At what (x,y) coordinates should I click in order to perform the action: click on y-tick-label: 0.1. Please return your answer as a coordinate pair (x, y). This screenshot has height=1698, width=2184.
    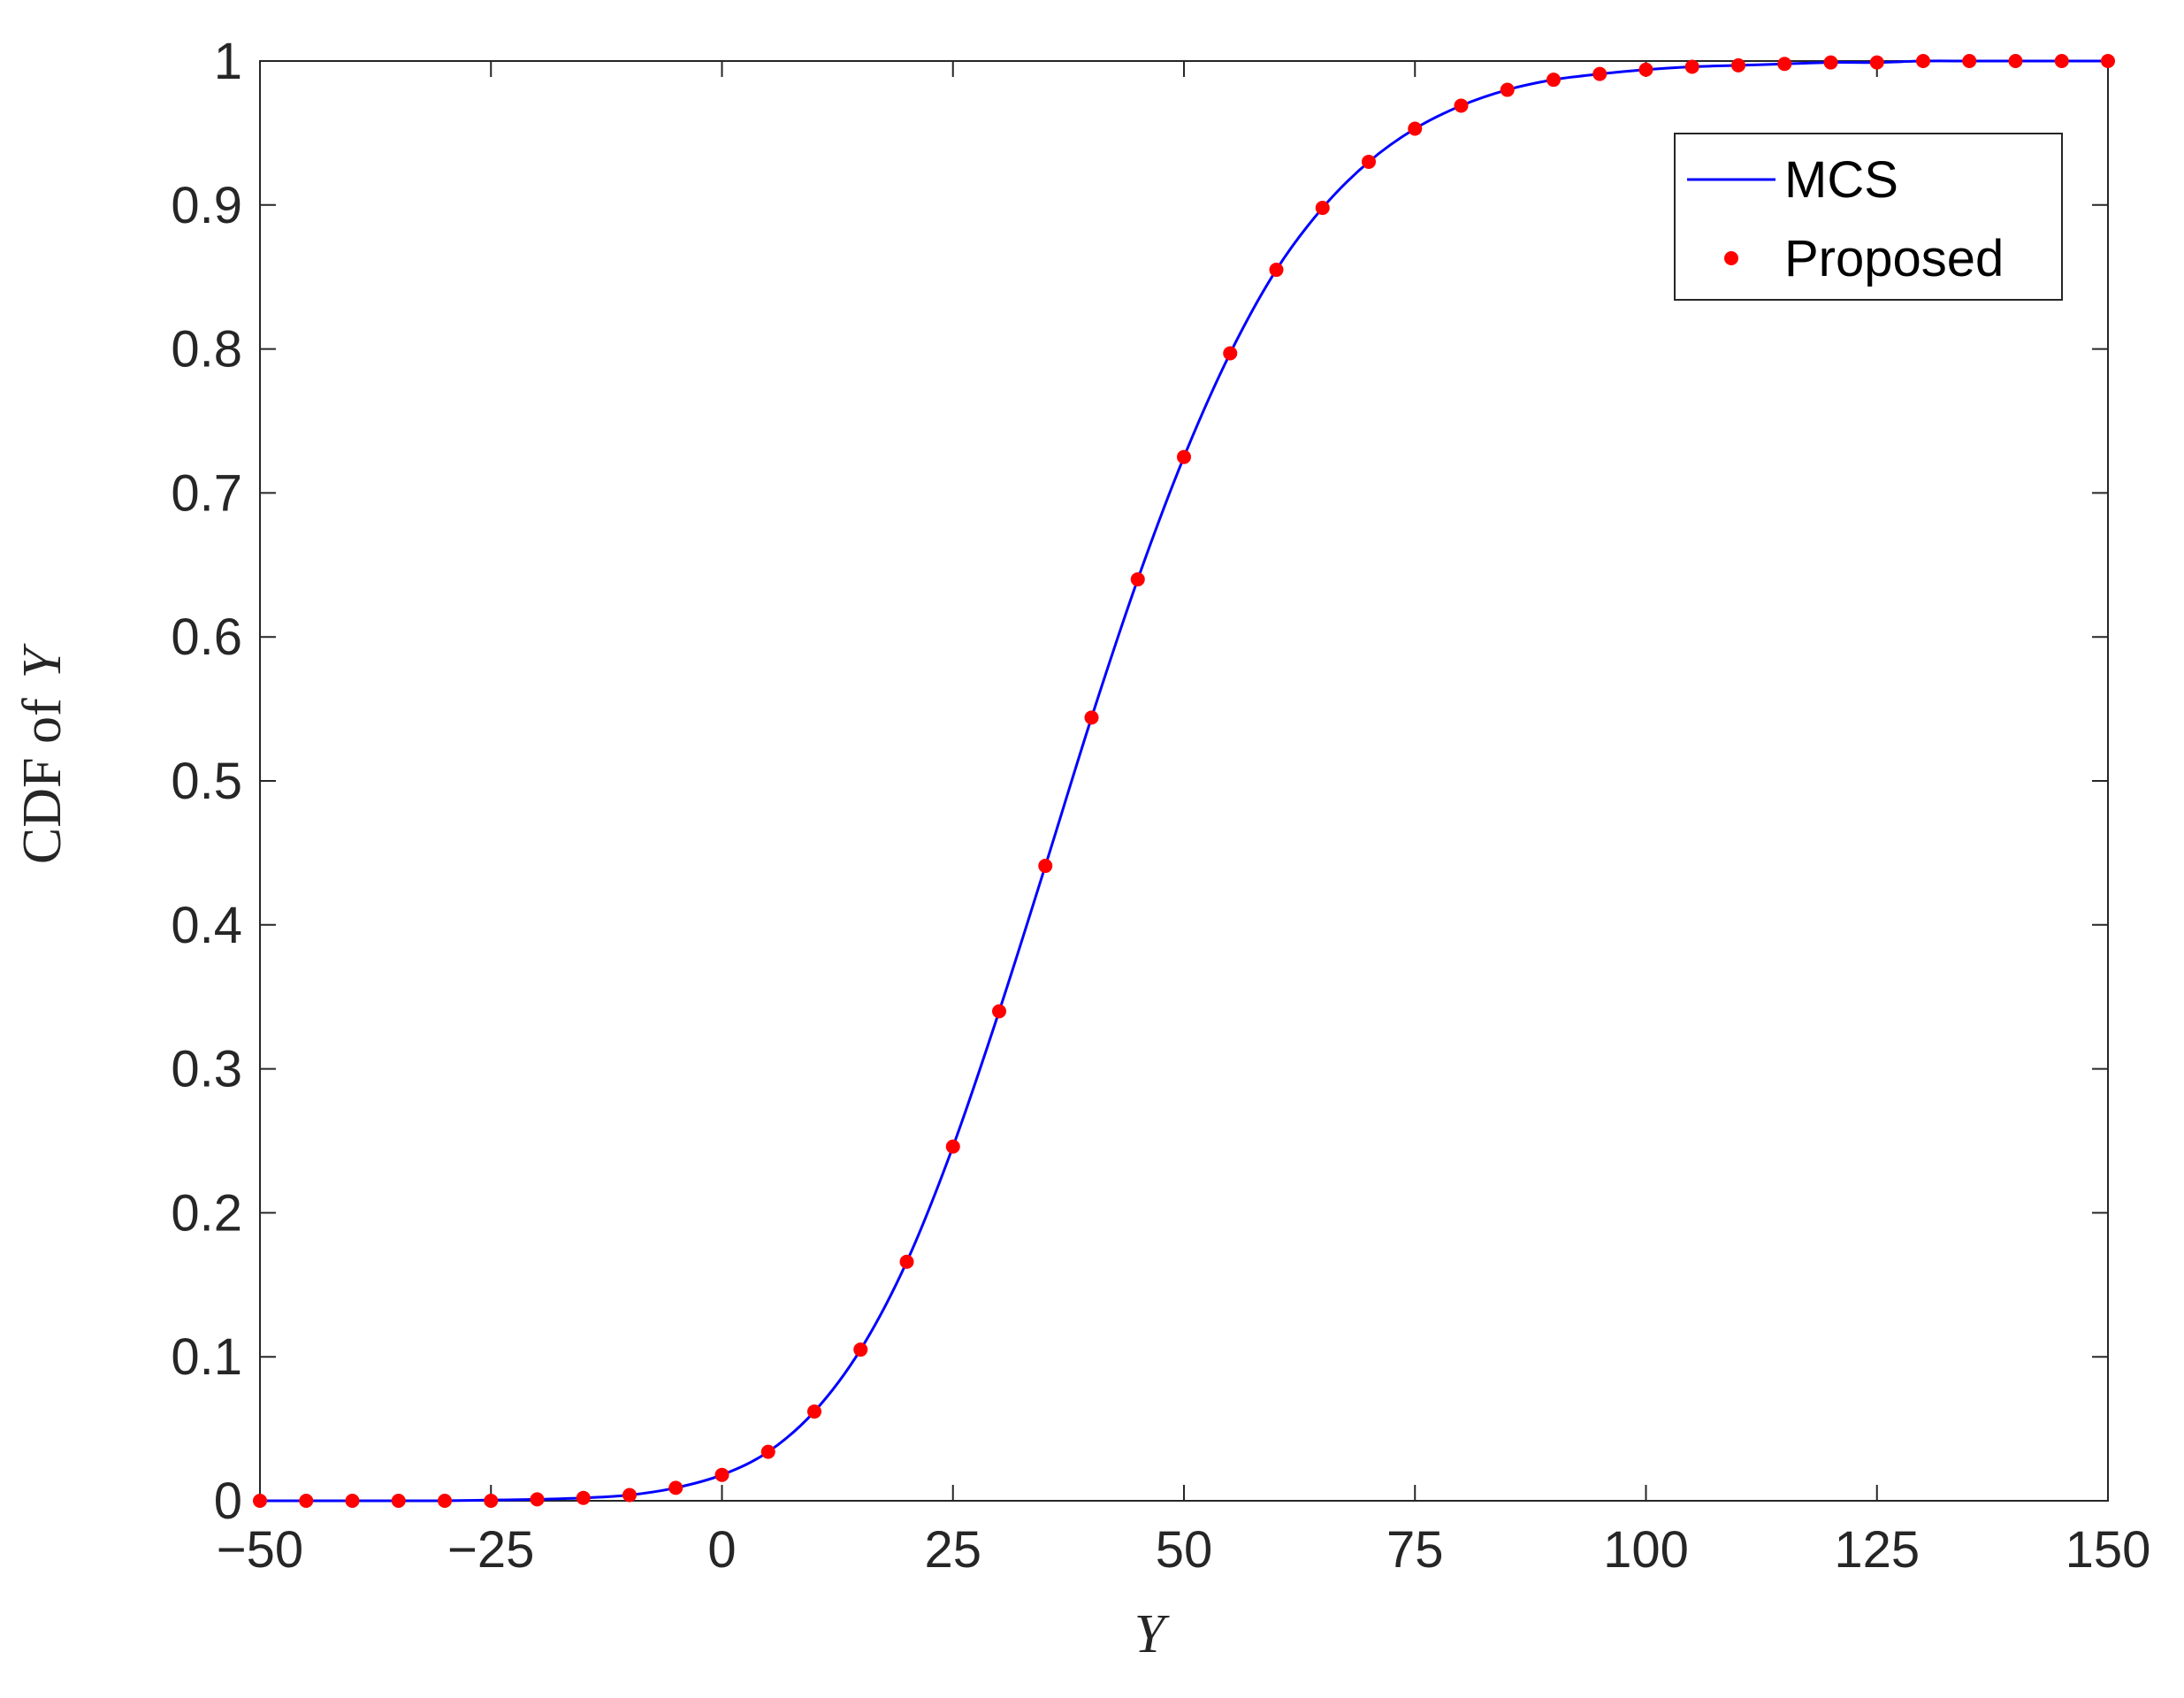
    Looking at the image, I should click on (206, 1357).